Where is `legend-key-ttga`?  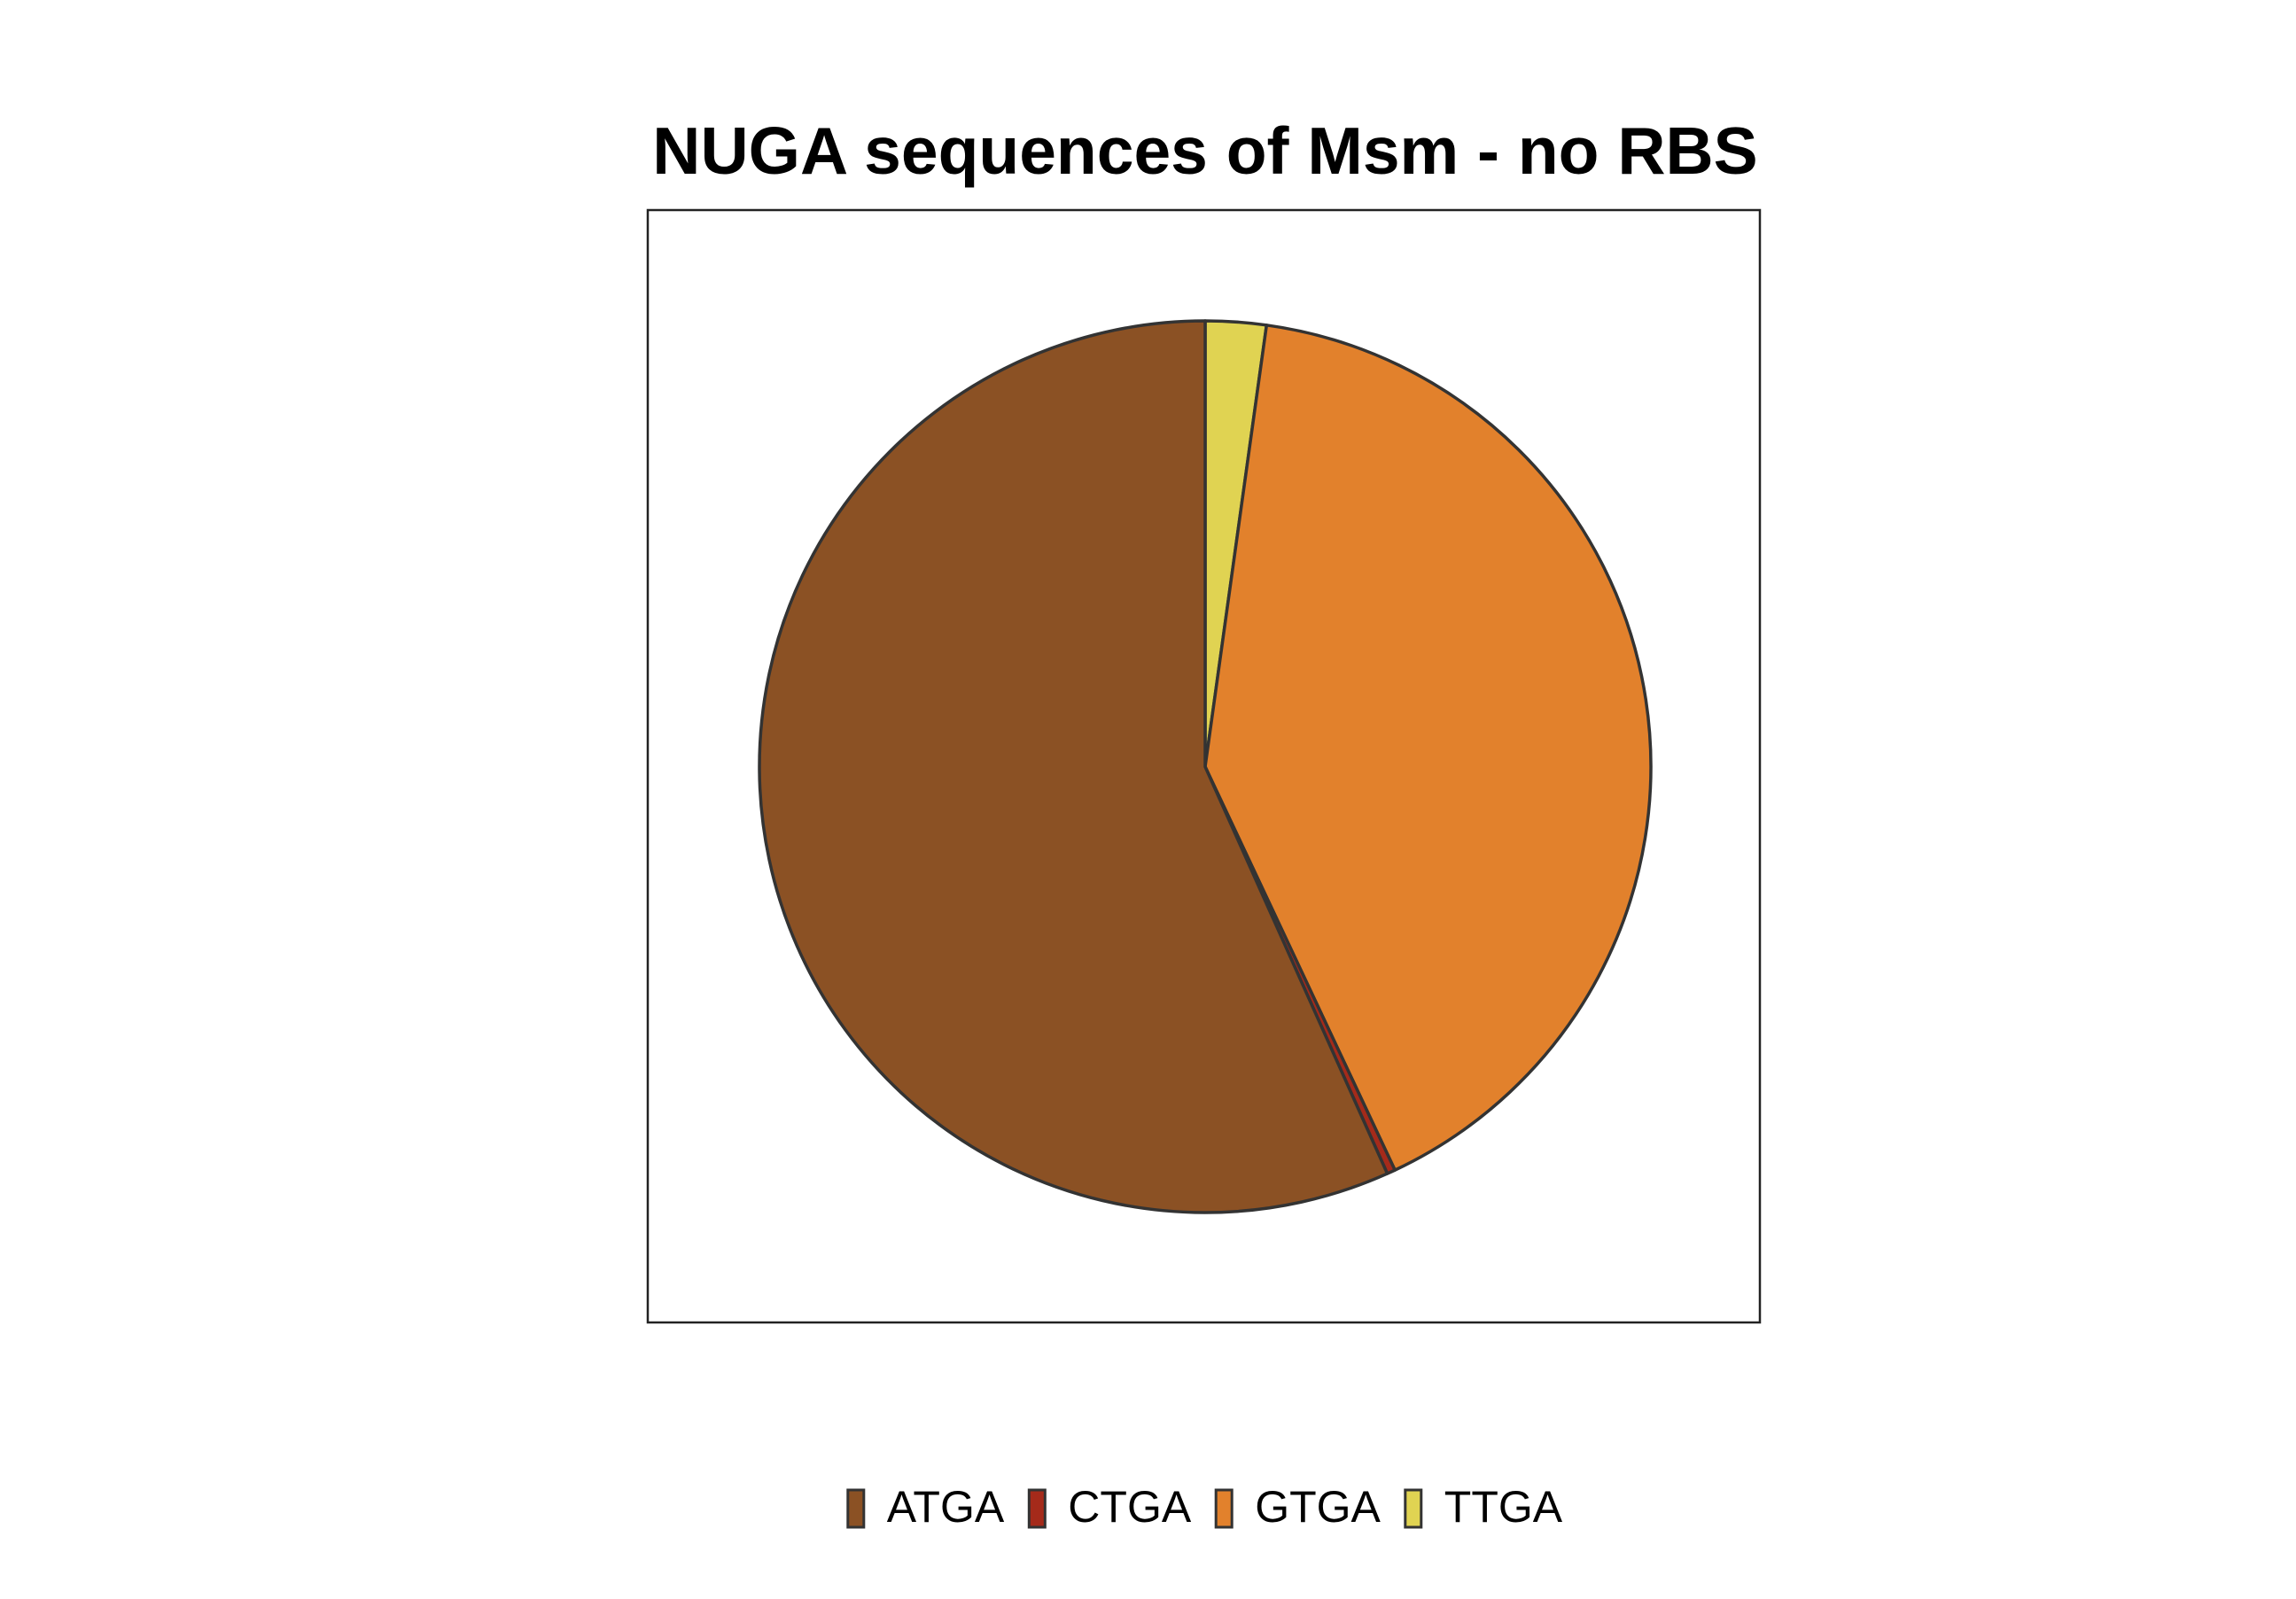
legend-key-ttga is located at coordinates (1413, 1508).